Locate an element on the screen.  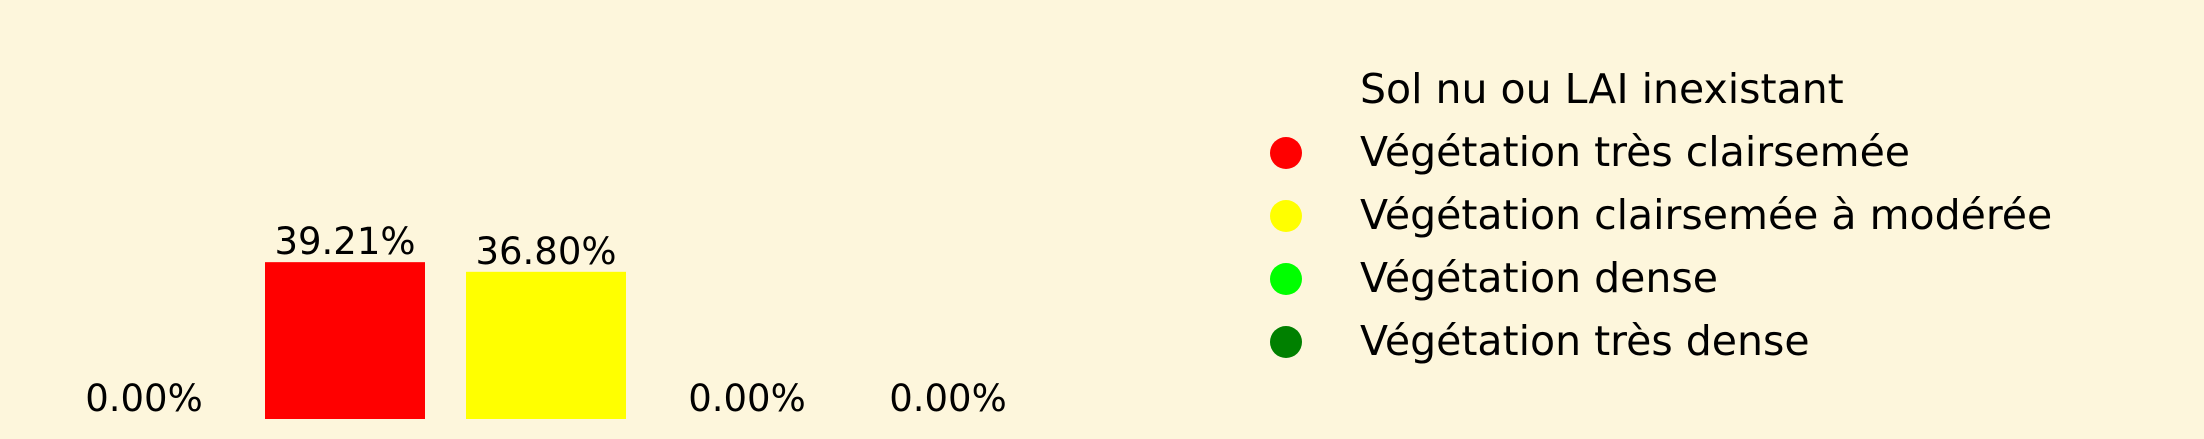
legend-item-clairsemee-moderee: Végétation clairsemée à modérée is located at coordinates (1661, 215).